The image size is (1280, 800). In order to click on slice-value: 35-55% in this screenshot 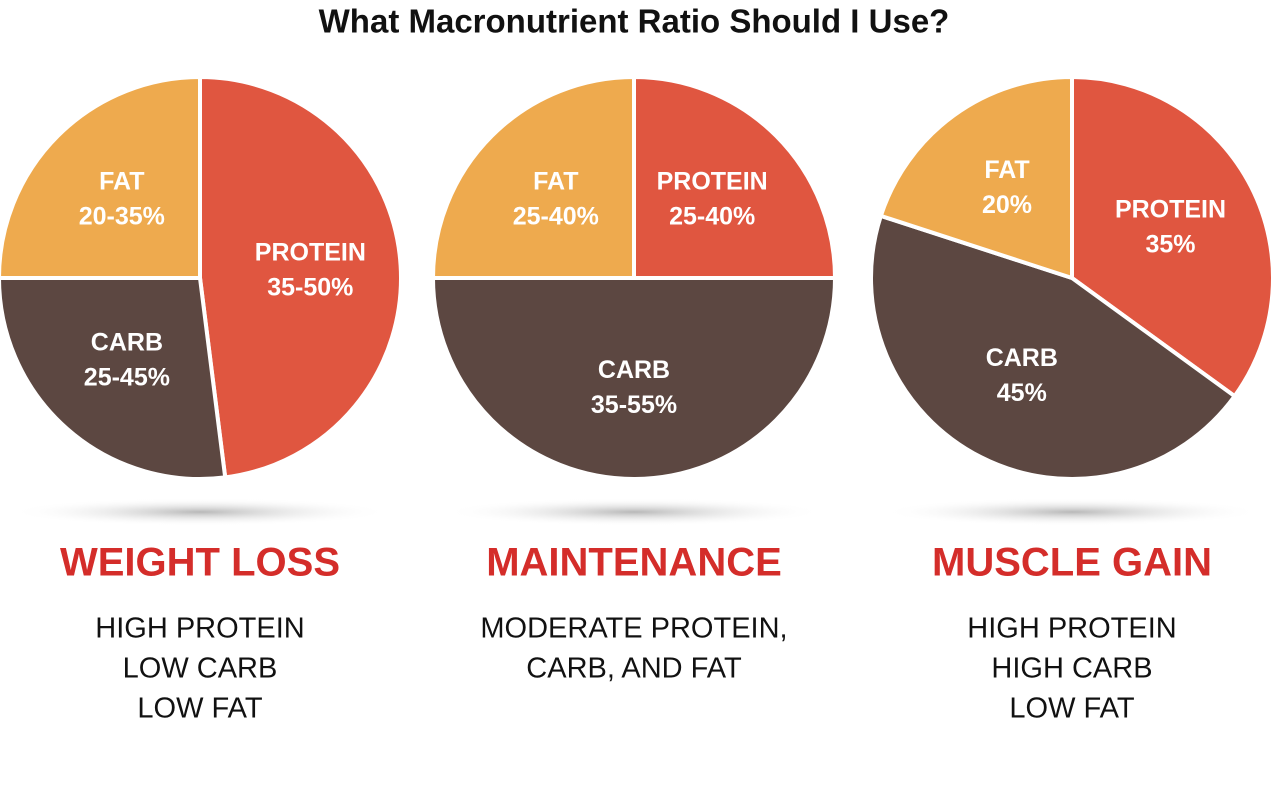, I will do `click(634, 405)`.